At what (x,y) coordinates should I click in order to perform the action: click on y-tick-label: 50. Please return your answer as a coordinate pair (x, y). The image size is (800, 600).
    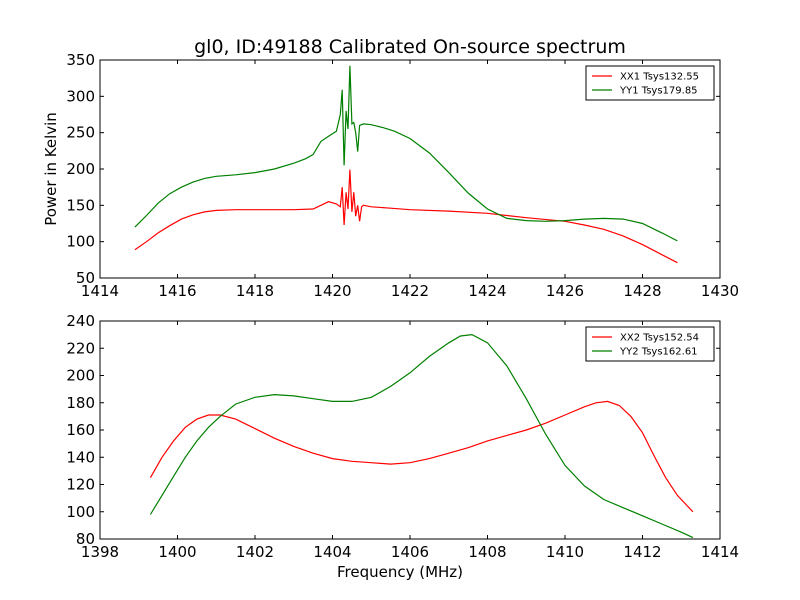
    Looking at the image, I should click on (85, 278).